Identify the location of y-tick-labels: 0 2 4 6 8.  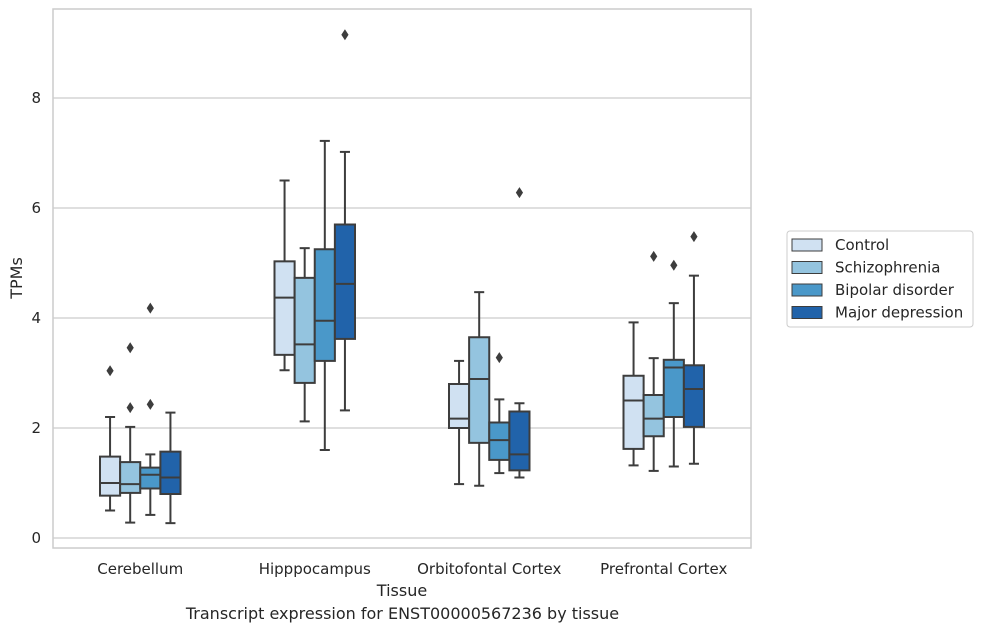
(36, 318).